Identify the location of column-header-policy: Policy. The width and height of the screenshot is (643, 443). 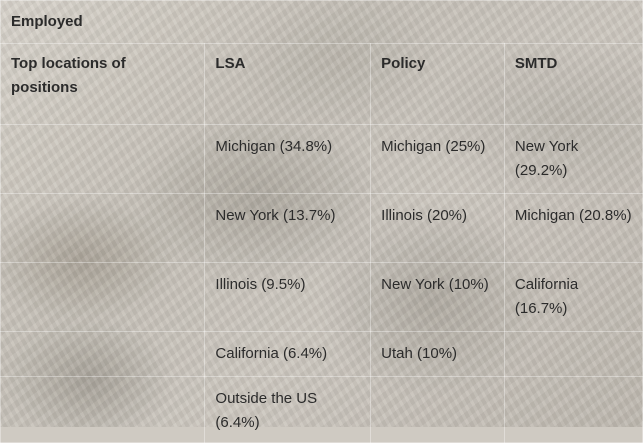
(437, 84).